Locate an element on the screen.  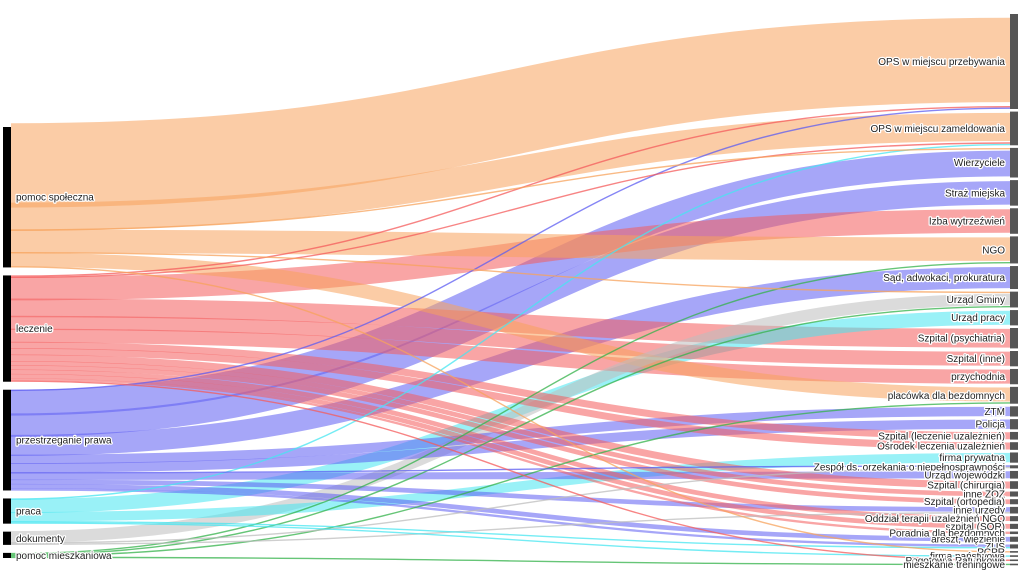
target-label-t21: Szpital (chirurgia) is located at coordinates (966, 486).